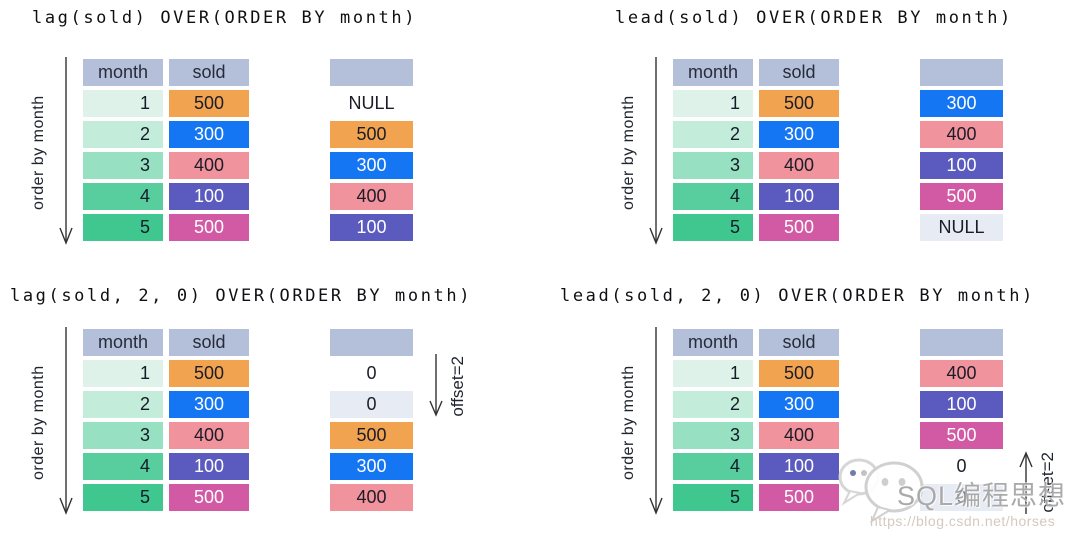  What do you see at coordinates (961, 134) in the screenshot?
I see `result-cell: 400` at bounding box center [961, 134].